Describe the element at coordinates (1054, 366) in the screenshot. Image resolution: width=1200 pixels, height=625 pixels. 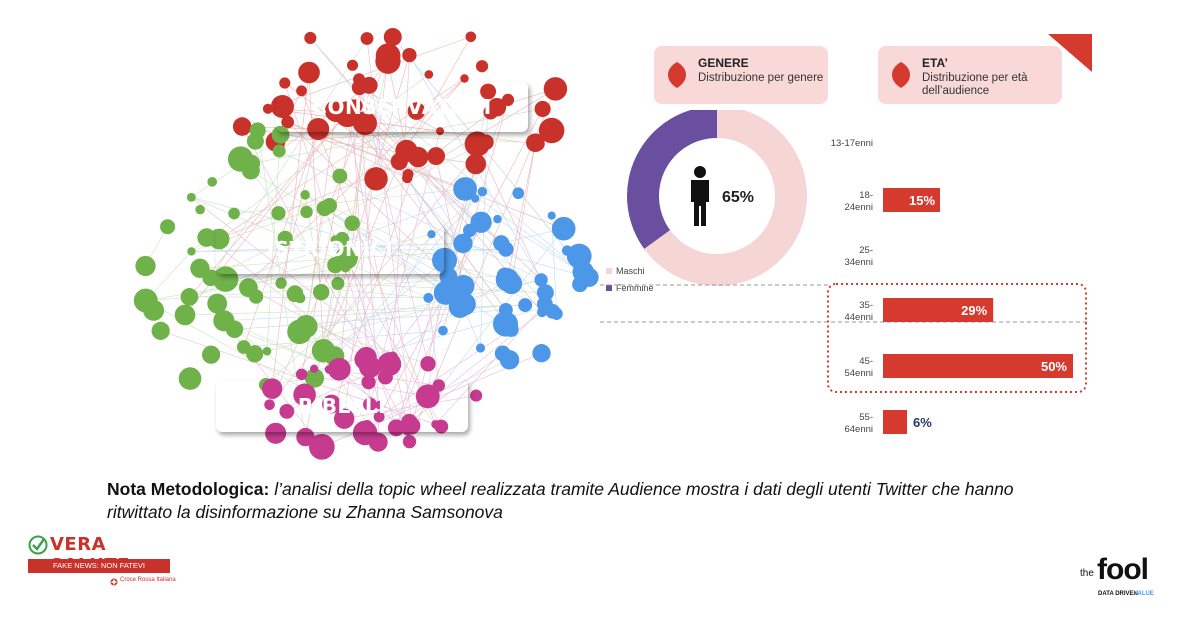
I see `age-bar-value-label: 50%` at that location.